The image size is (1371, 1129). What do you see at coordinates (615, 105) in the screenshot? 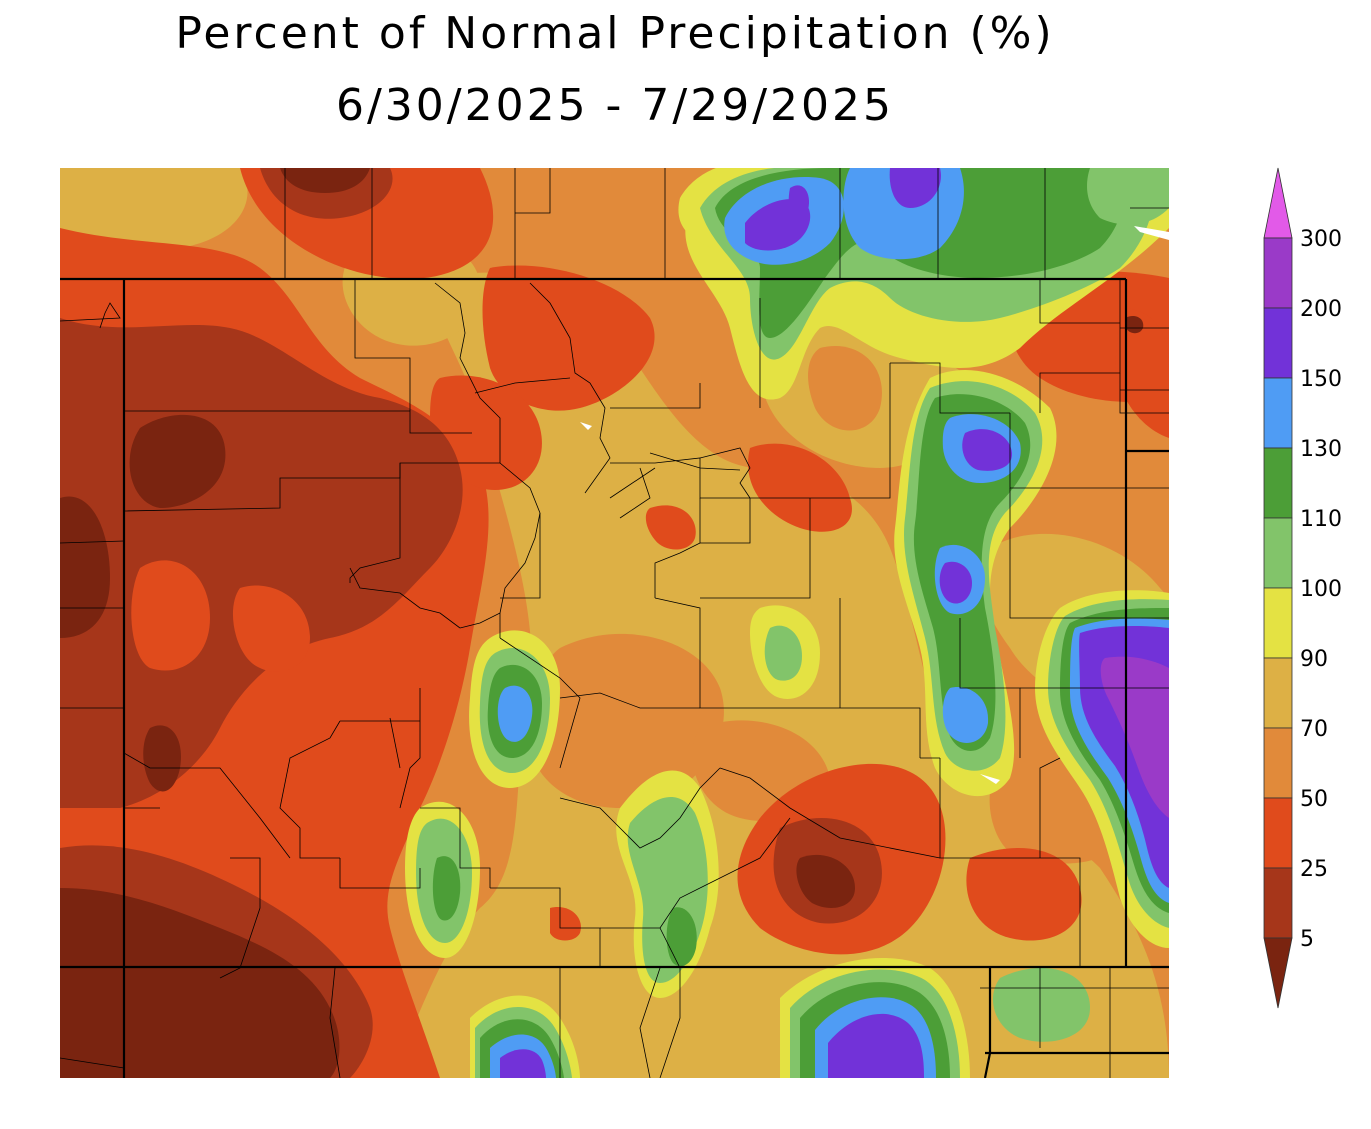
I see `date-range-subtitle: 6/30/2025 - 7/29/2025` at bounding box center [615, 105].